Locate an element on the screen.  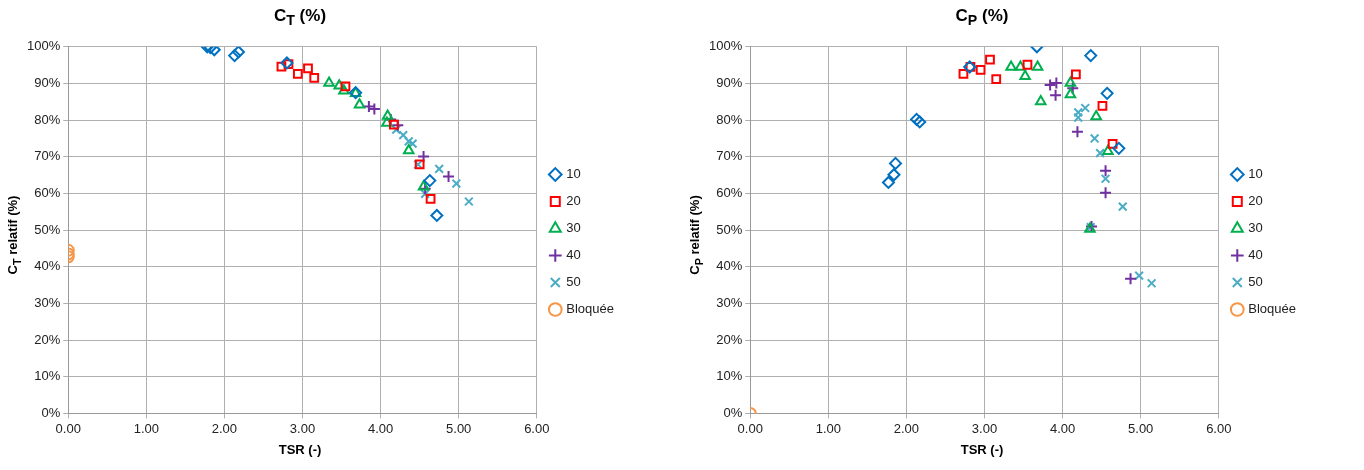
chart-title: C$_{P}$ (%) is located at coordinates (982, 17).